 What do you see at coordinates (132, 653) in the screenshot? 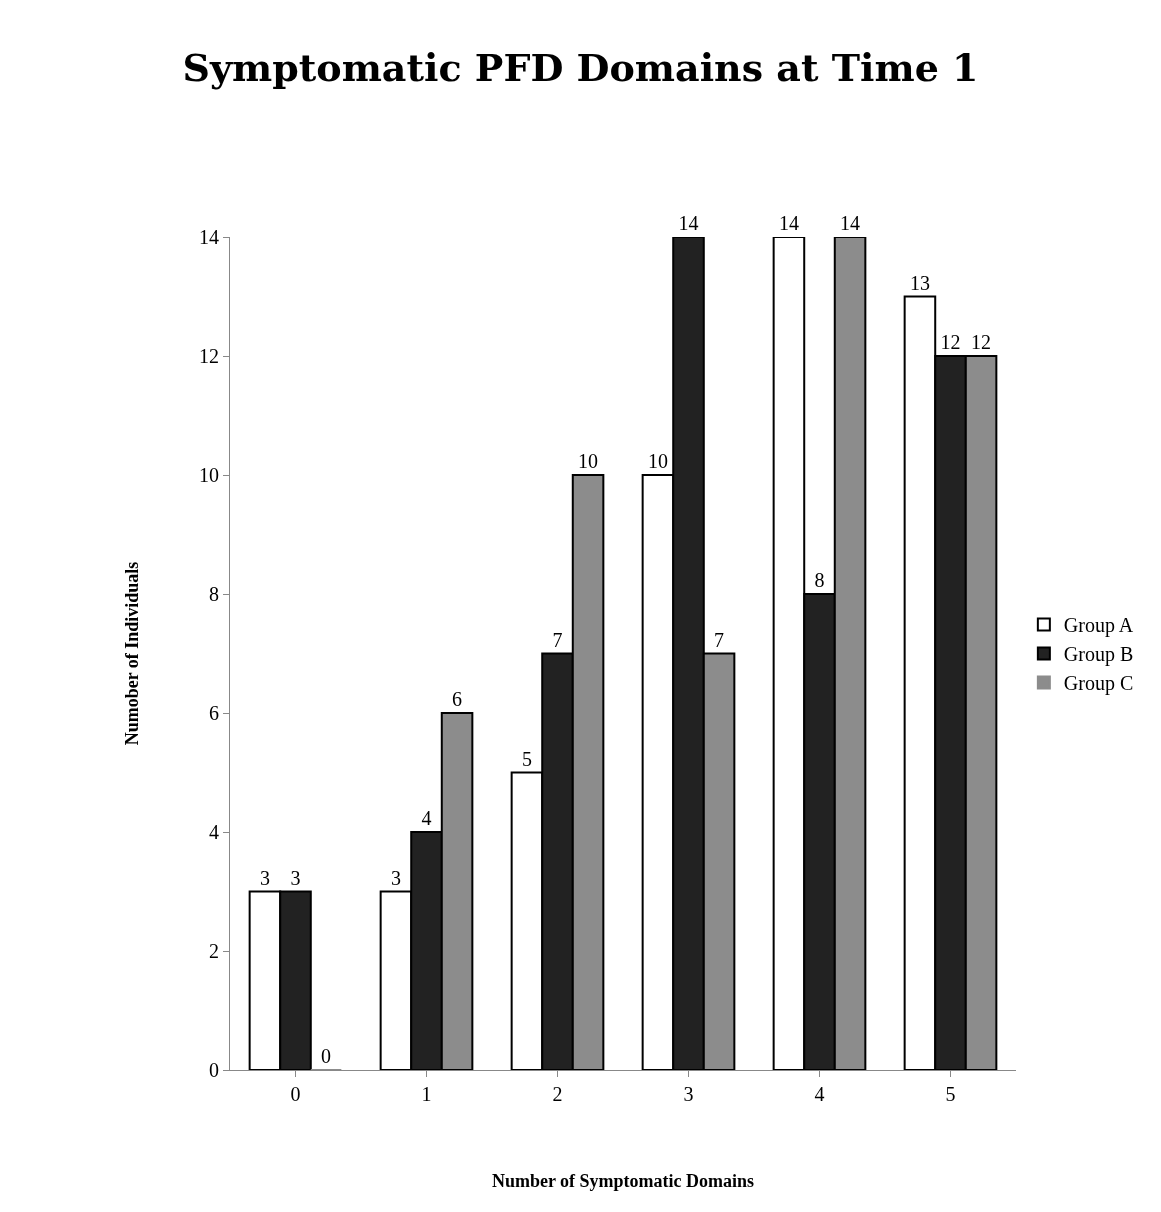
I see `y-axis-title: Numober of Individuals` at bounding box center [132, 653].